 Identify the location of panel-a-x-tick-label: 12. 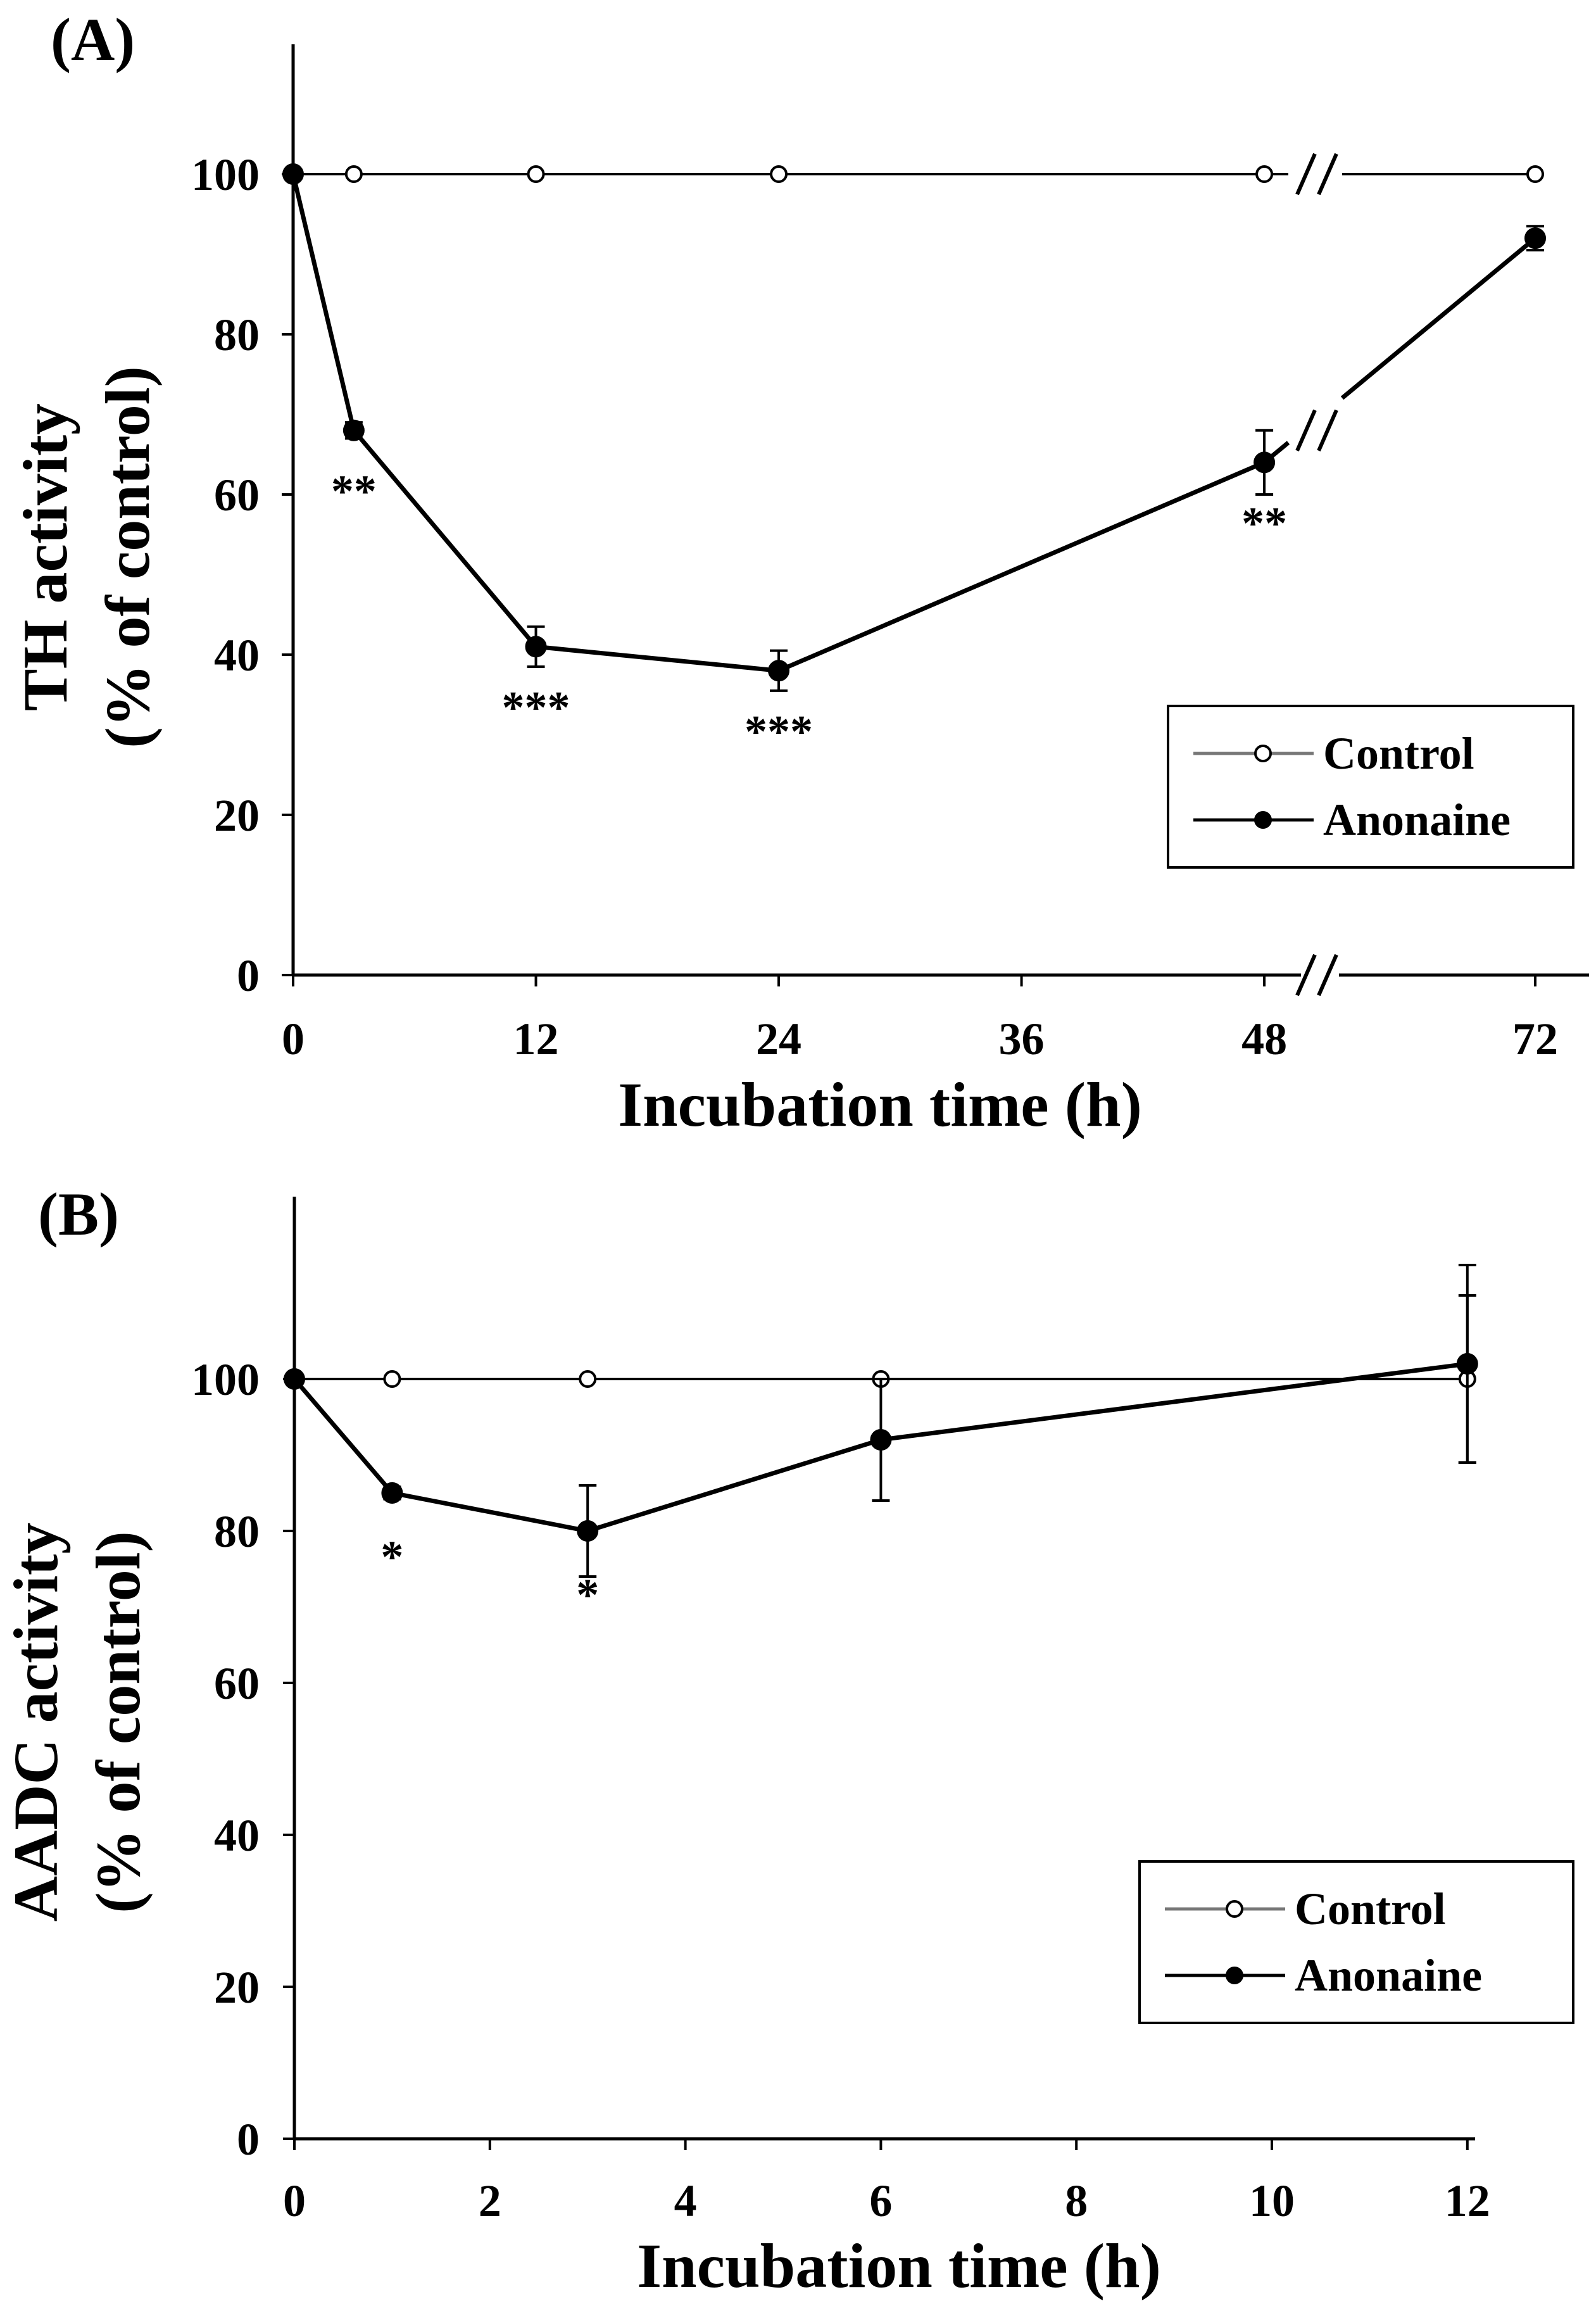
(536, 1039).